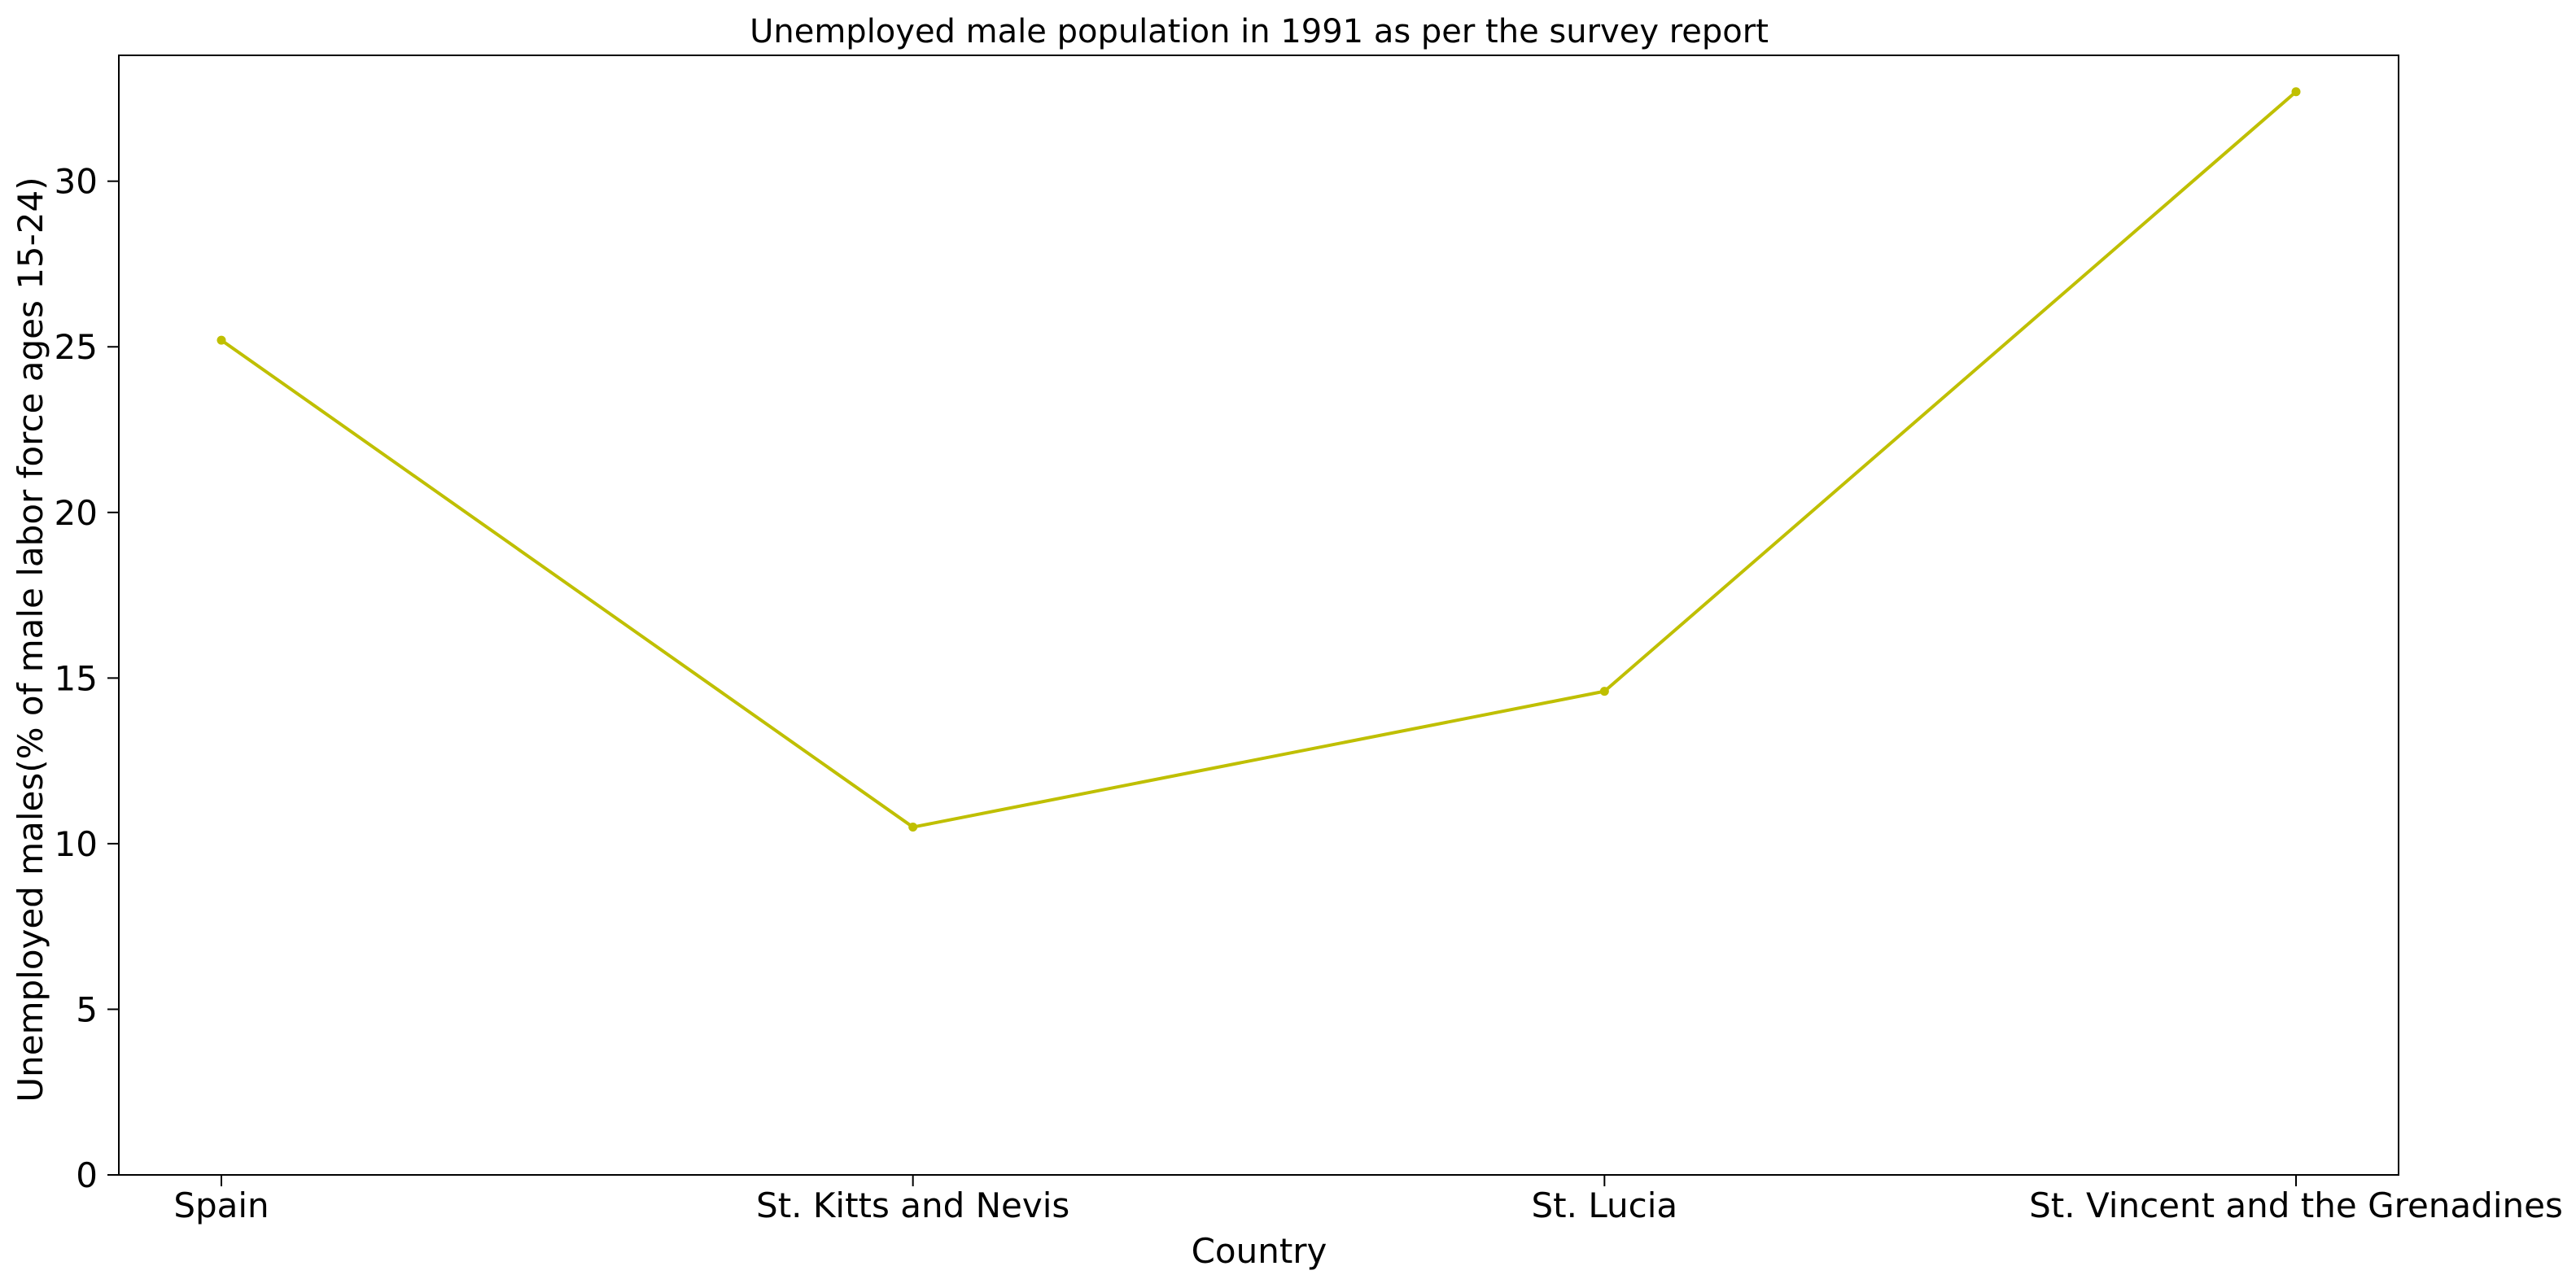 This screenshot has width=2576, height=1288. Describe the element at coordinates (1605, 1205) in the screenshot. I see `x-tick-label: St. Lucia` at that location.